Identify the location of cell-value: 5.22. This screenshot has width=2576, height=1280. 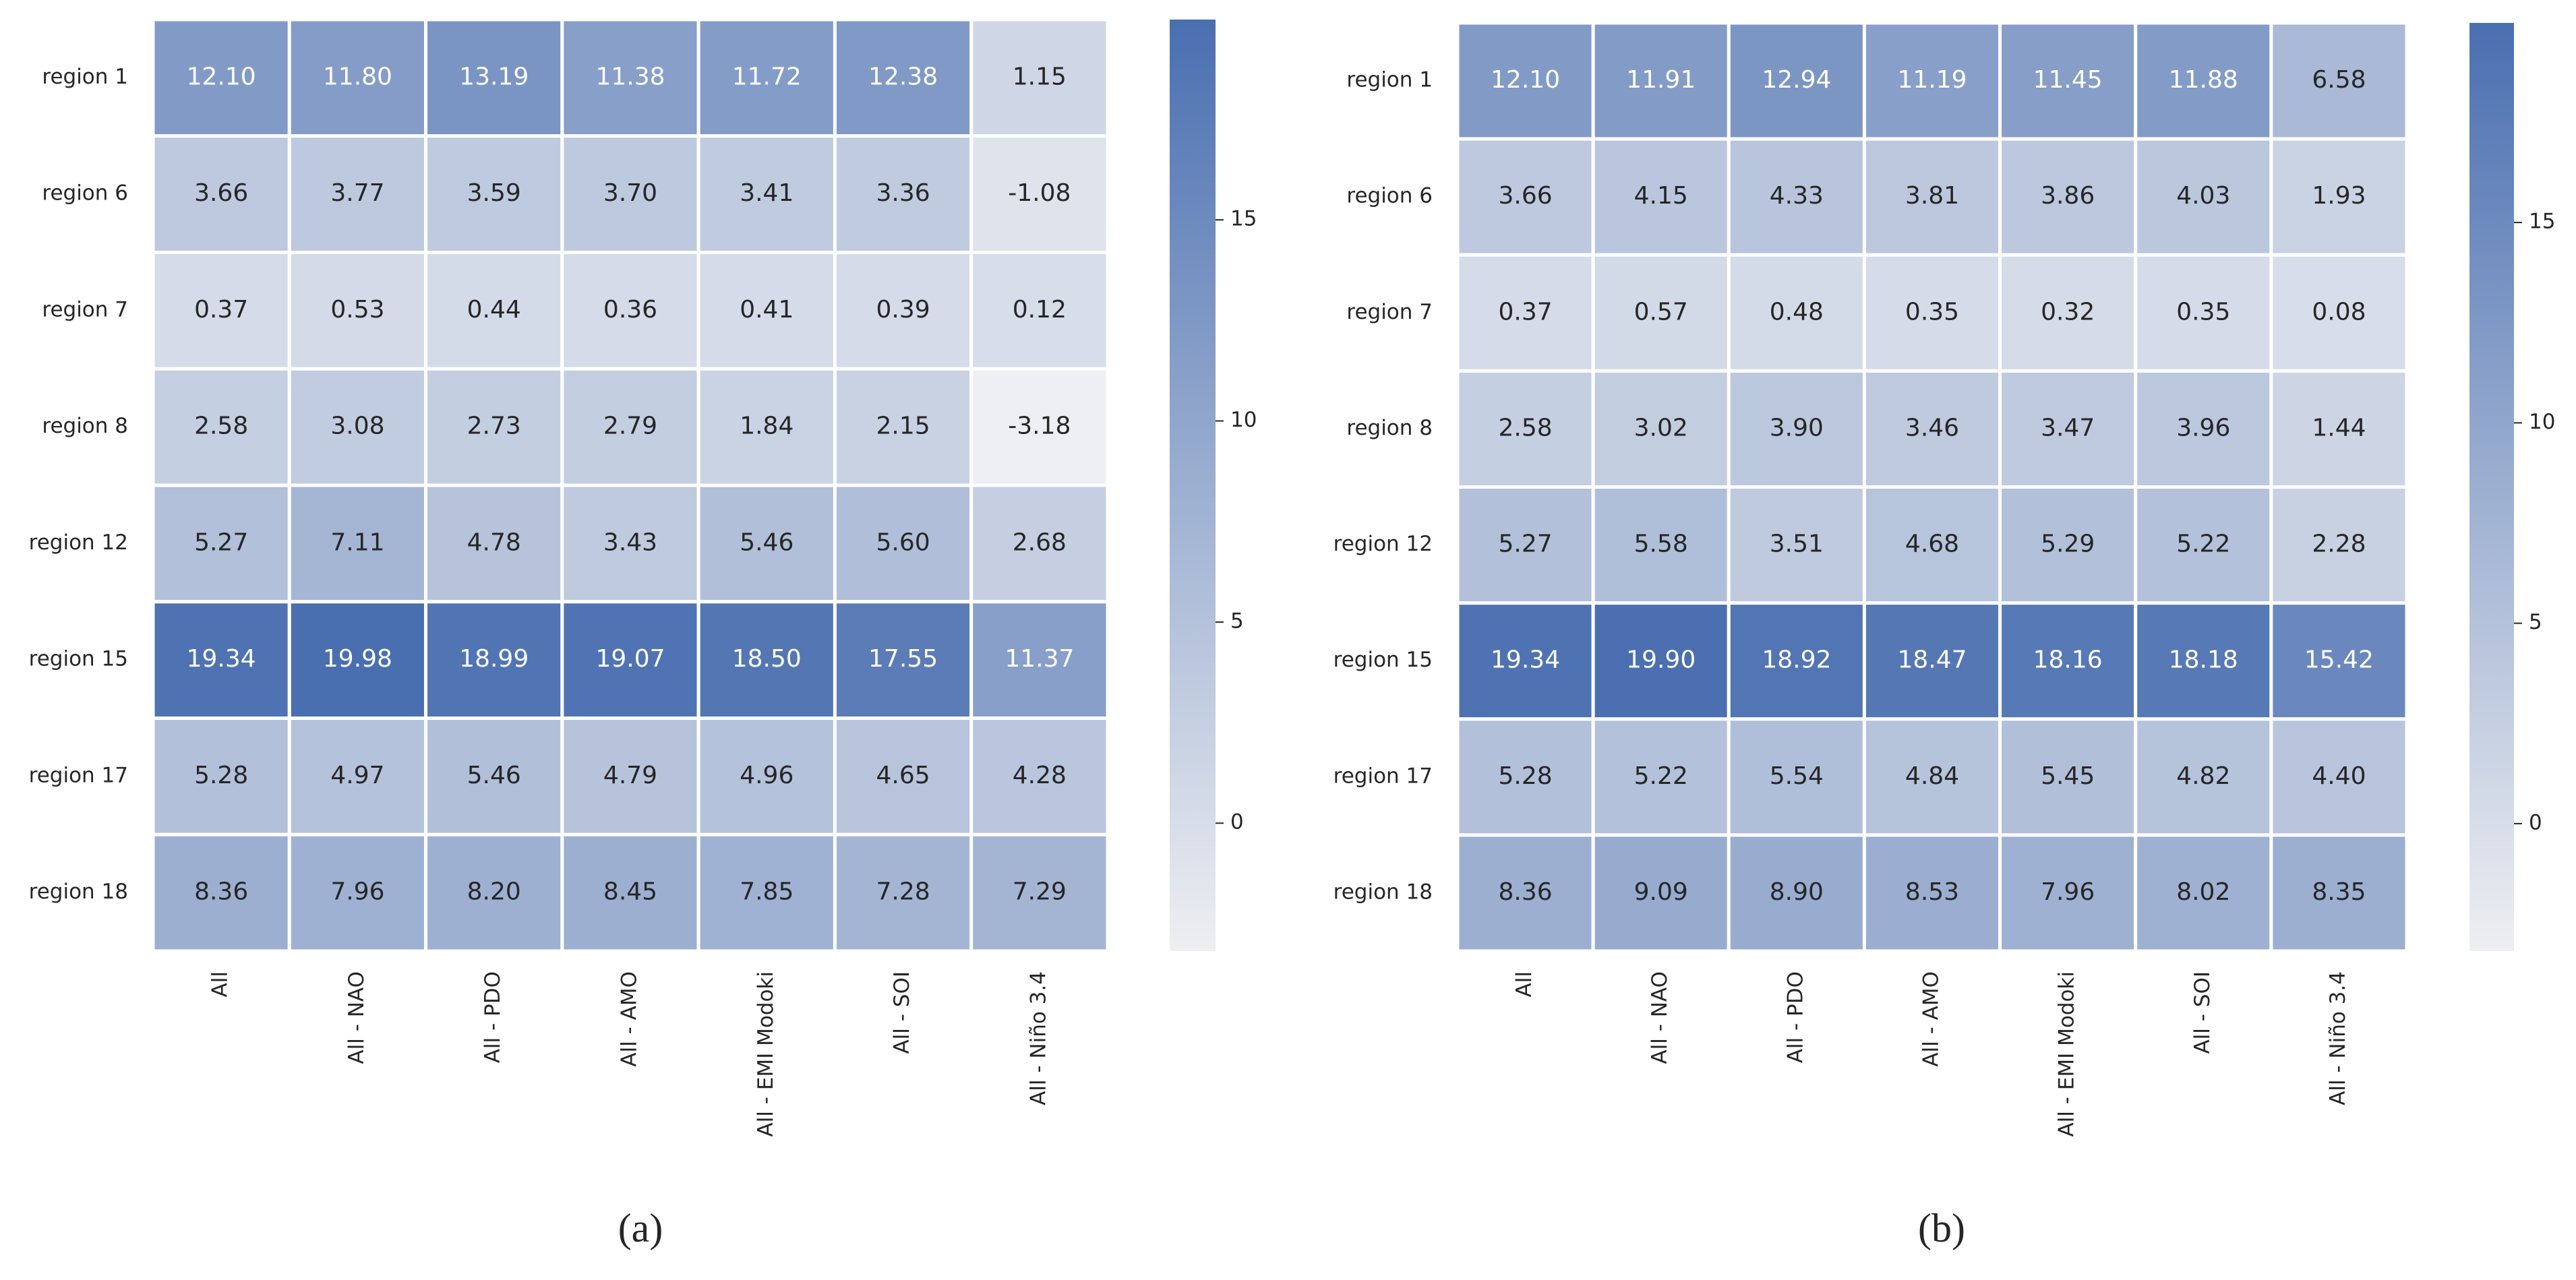
(1661, 776).